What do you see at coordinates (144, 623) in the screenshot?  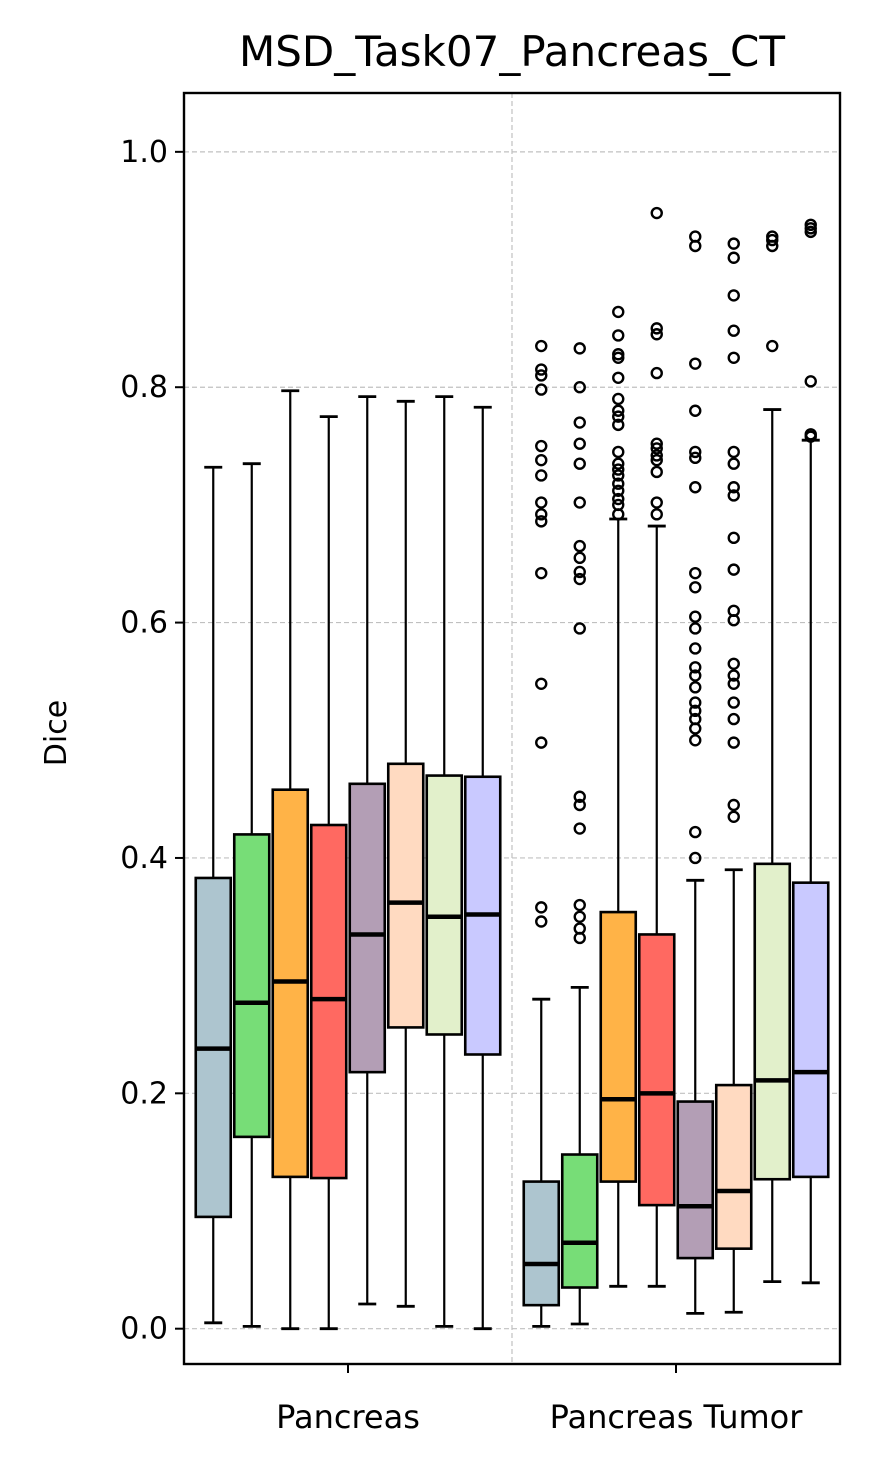 I see `y-tick-label: 0.6` at bounding box center [144, 623].